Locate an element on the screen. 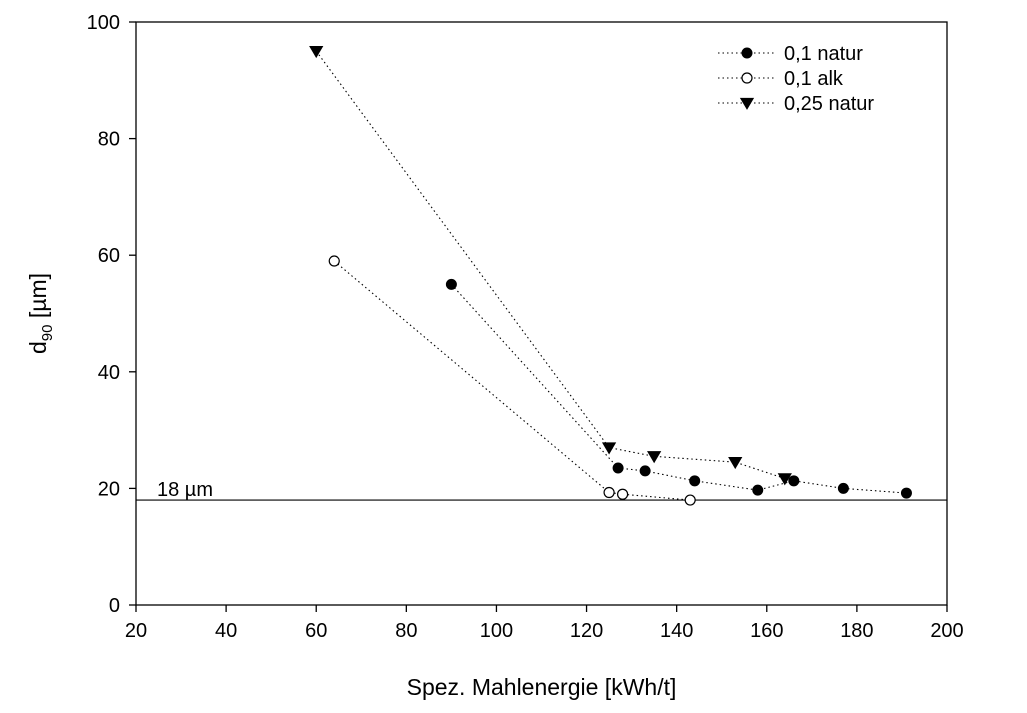 The height and width of the screenshot is (713, 1027). legend-item: 0,25 natur is located at coordinates (796, 104).